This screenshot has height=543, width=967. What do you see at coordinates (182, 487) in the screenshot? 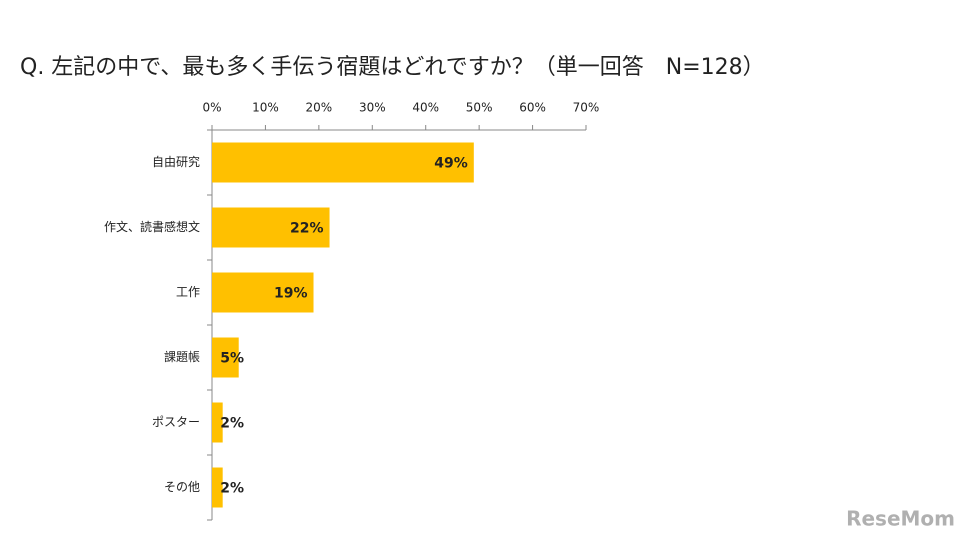
I see `category-label: その他` at bounding box center [182, 487].